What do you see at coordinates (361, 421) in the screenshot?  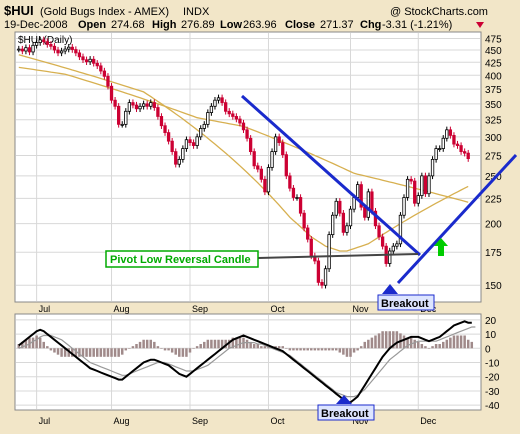 I see `x-tick-label: Nov` at bounding box center [361, 421].